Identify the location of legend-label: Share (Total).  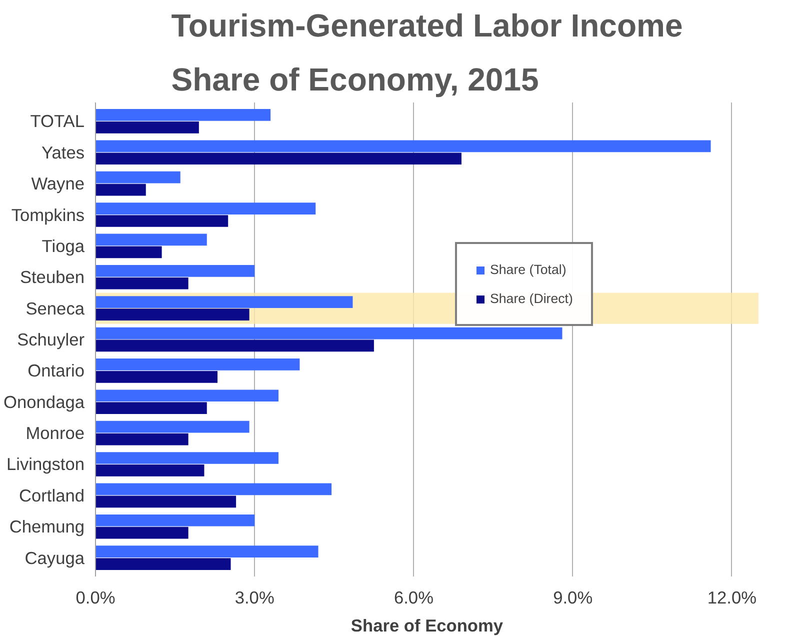
(528, 269).